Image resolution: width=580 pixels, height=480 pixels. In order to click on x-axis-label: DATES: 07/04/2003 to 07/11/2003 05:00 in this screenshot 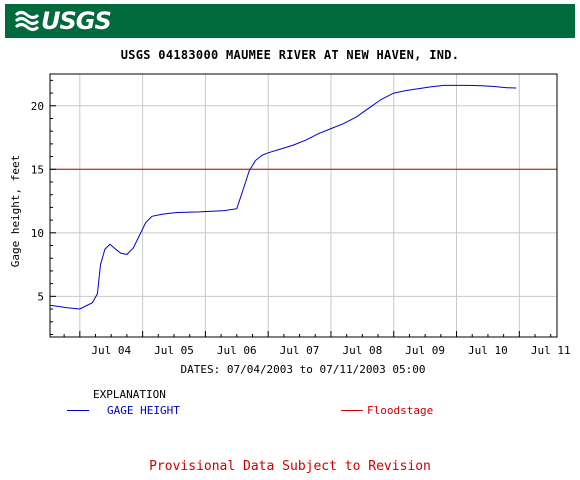, I will do `click(302, 369)`.